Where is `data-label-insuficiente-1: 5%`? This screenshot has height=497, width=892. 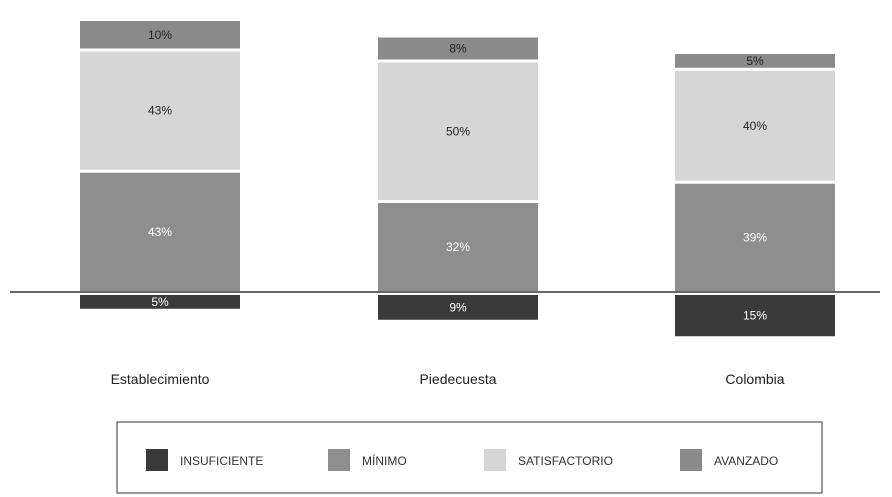 data-label-insuficiente-1: 5% is located at coordinates (160, 302).